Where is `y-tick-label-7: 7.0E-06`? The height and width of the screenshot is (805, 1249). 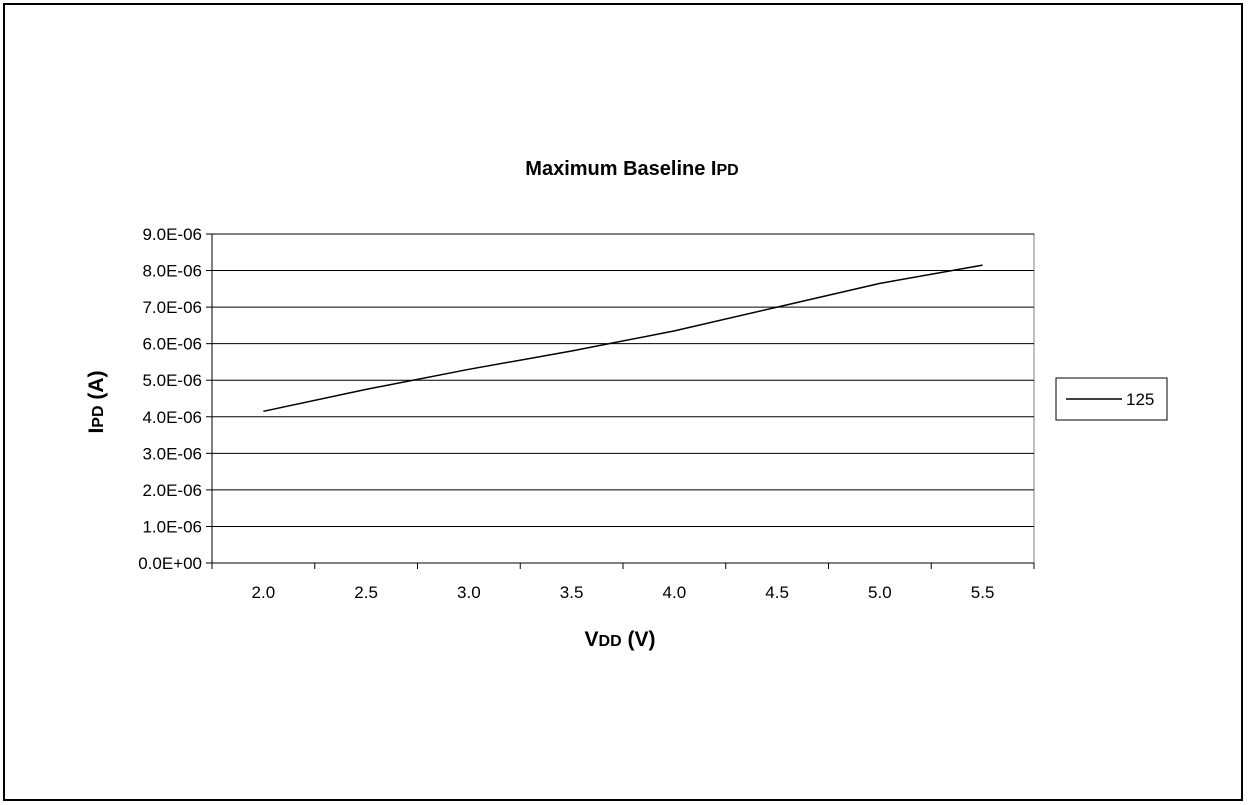 y-tick-label-7: 7.0E-06 is located at coordinates (172, 307).